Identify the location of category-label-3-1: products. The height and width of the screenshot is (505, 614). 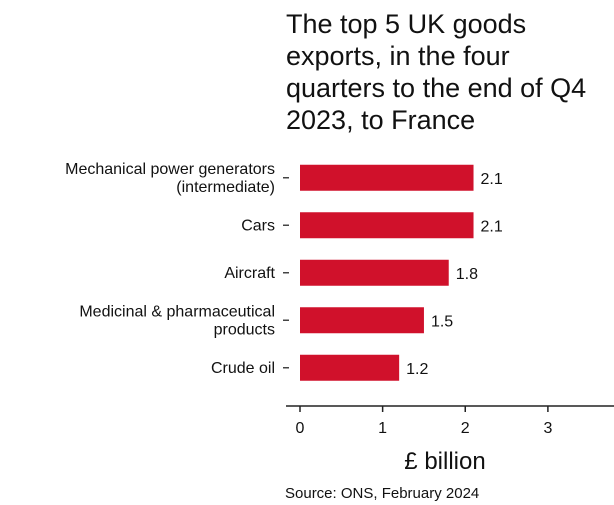
(244, 329).